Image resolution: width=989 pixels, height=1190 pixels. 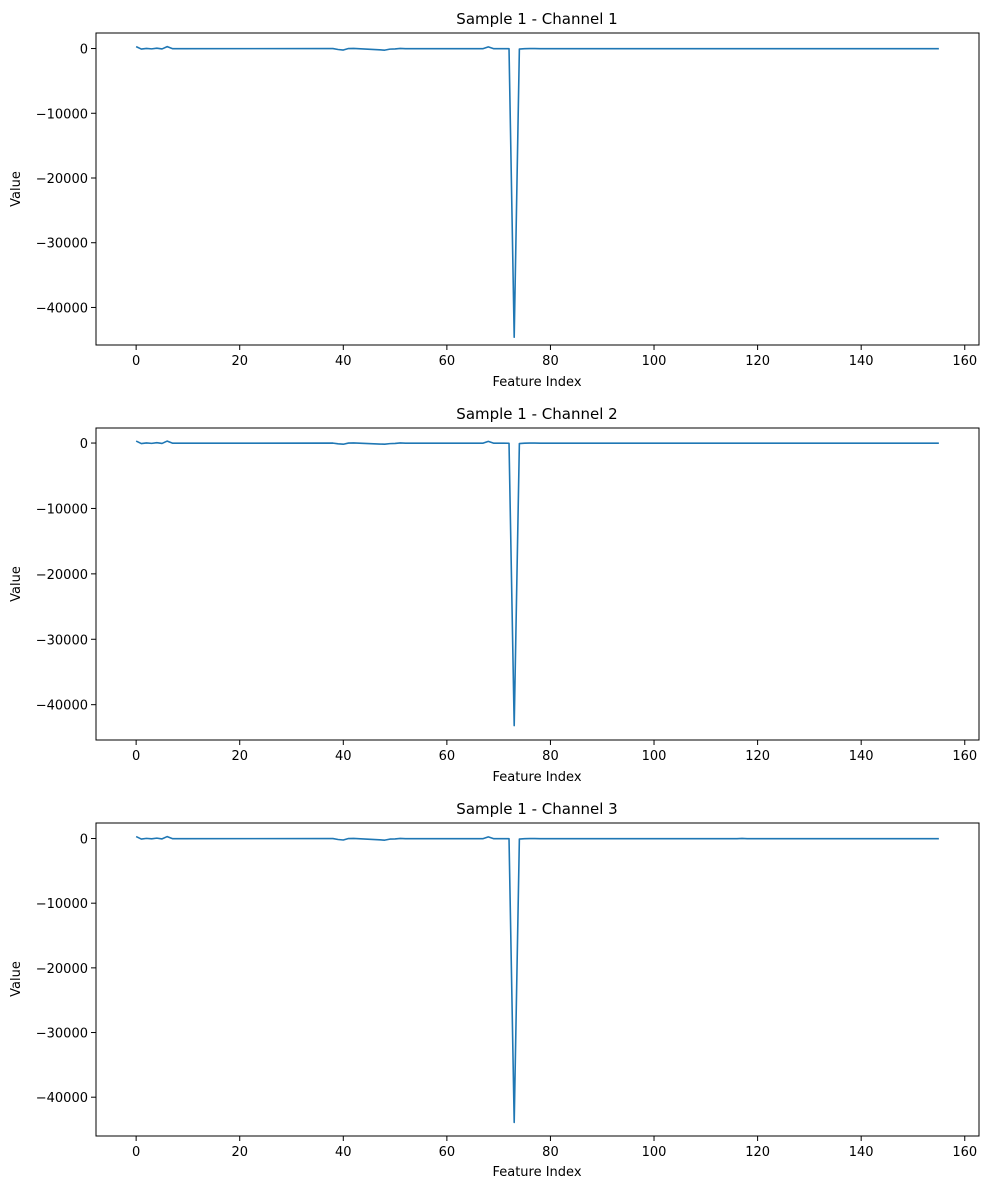 What do you see at coordinates (536, 19) in the screenshot?
I see `chart-title: Sample 1 - Channel 1` at bounding box center [536, 19].